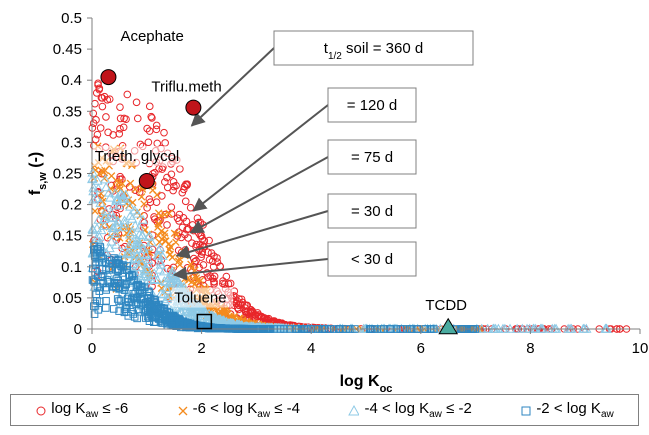  I want to click on compound-marker, so click(204, 321).